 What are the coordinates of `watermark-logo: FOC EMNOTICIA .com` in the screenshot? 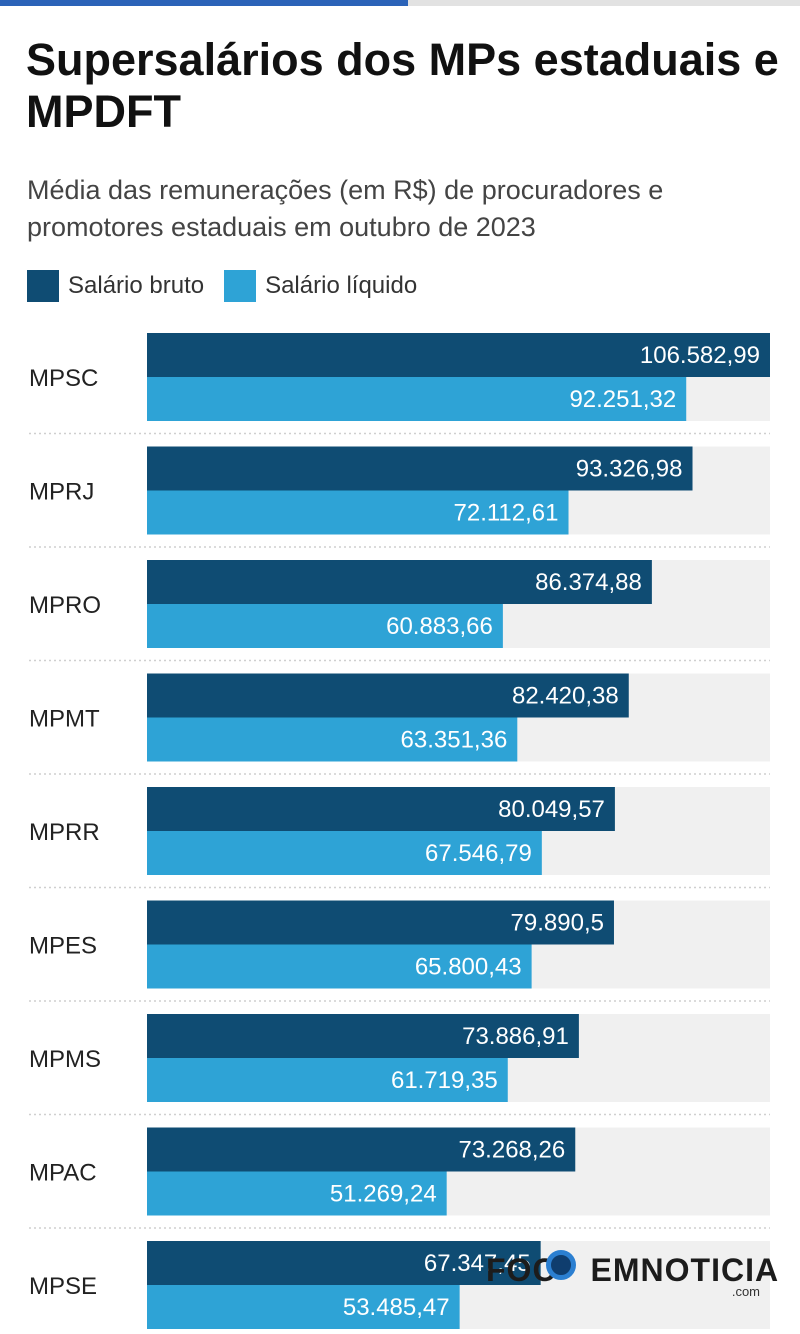 It's located at (633, 1275).